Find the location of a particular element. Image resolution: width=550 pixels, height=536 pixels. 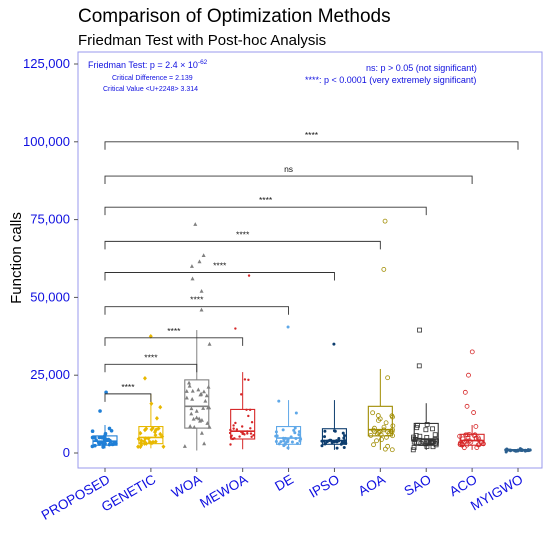

comparison-mewoa: **** is located at coordinates (174, 336).